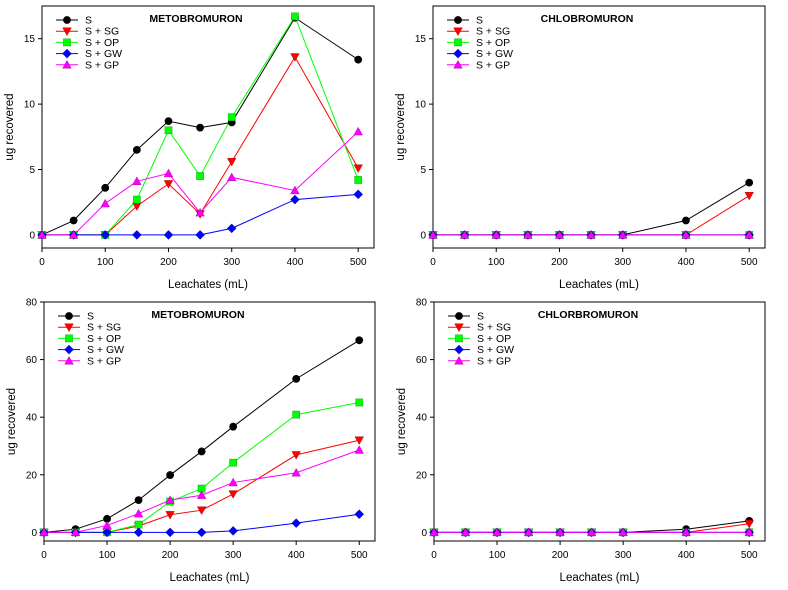 Image resolution: width=788 pixels, height=590 pixels. Describe the element at coordinates (422, 418) in the screenshot. I see `y-tick-label: 40` at that location.